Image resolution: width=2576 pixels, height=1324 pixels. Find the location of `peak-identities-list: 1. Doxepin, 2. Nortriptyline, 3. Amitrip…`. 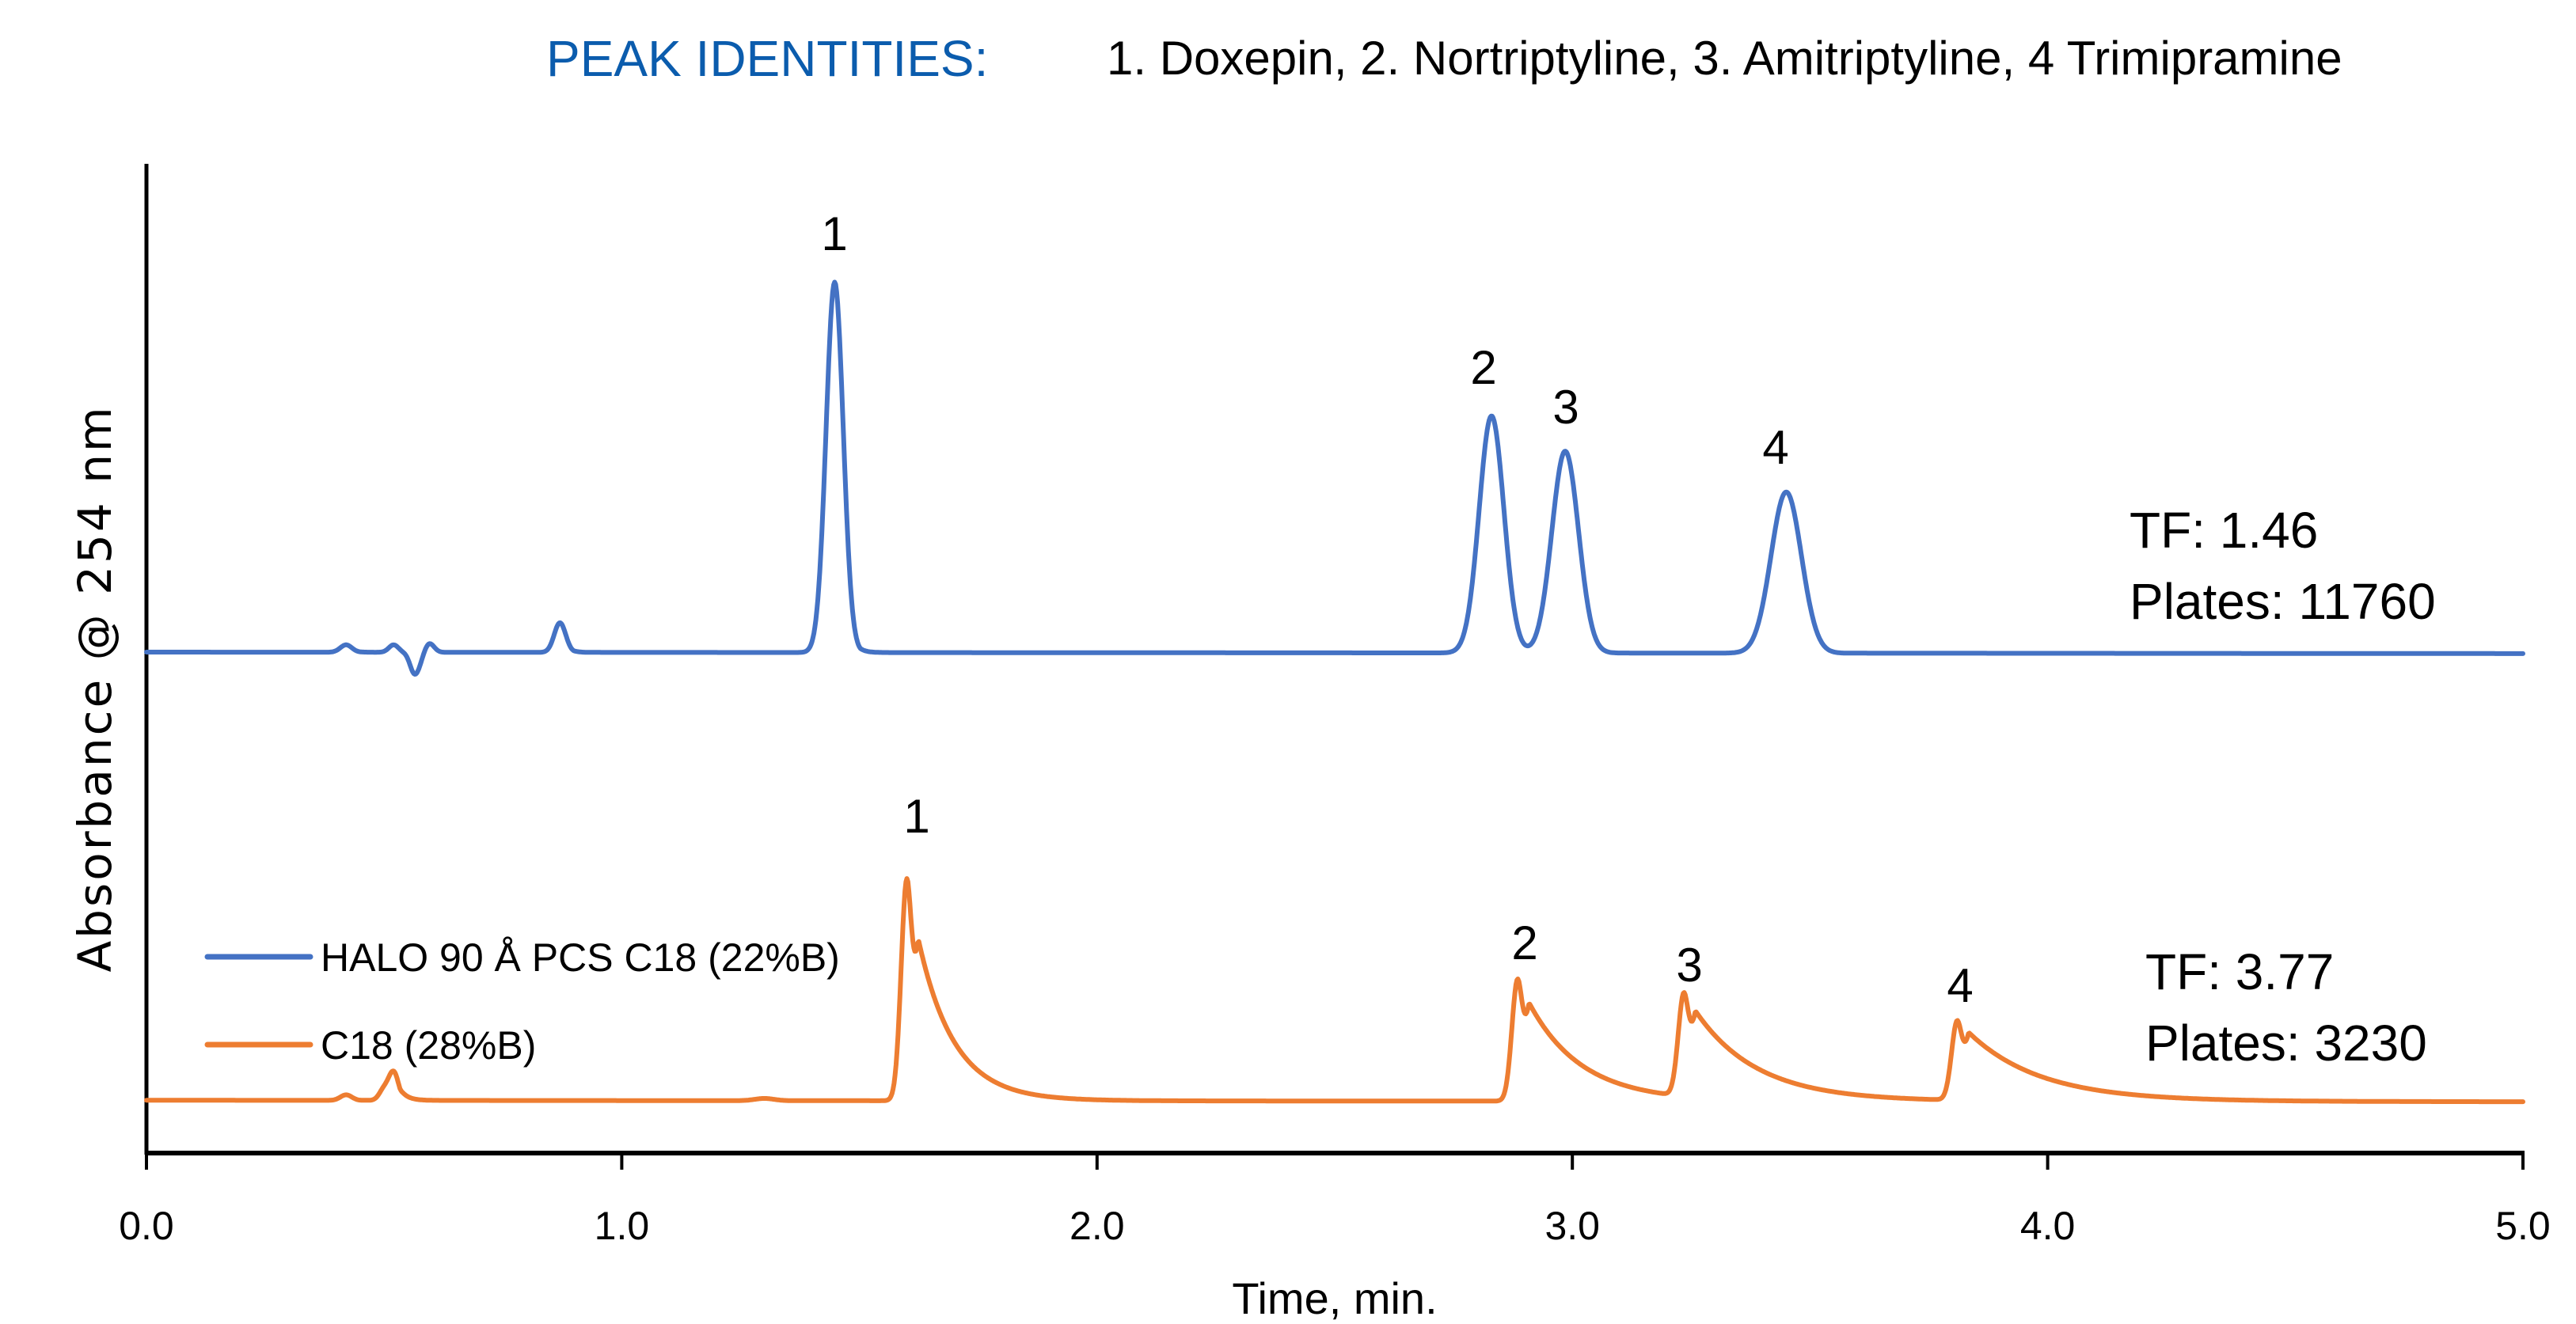

peak-identities-list: 1. Doxepin, 2. Nortriptyline, 3. Amitrip… is located at coordinates (1725, 58).